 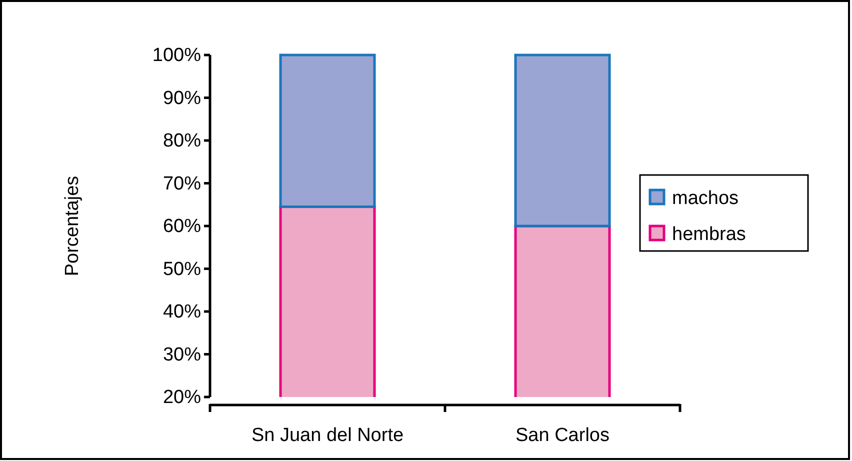 What do you see at coordinates (705, 198) in the screenshot?
I see `legend-label: machos` at bounding box center [705, 198].